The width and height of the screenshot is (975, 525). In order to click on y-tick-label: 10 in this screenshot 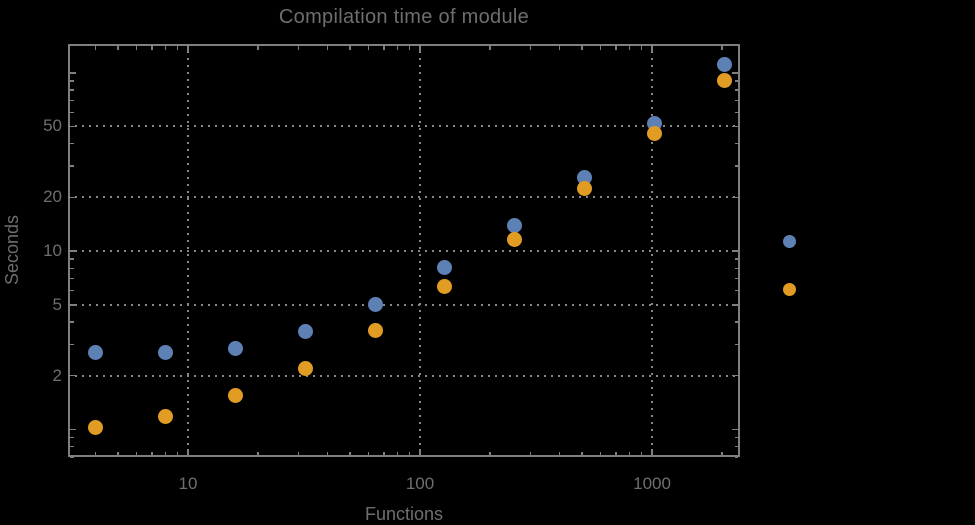, I will do `click(52, 251)`.